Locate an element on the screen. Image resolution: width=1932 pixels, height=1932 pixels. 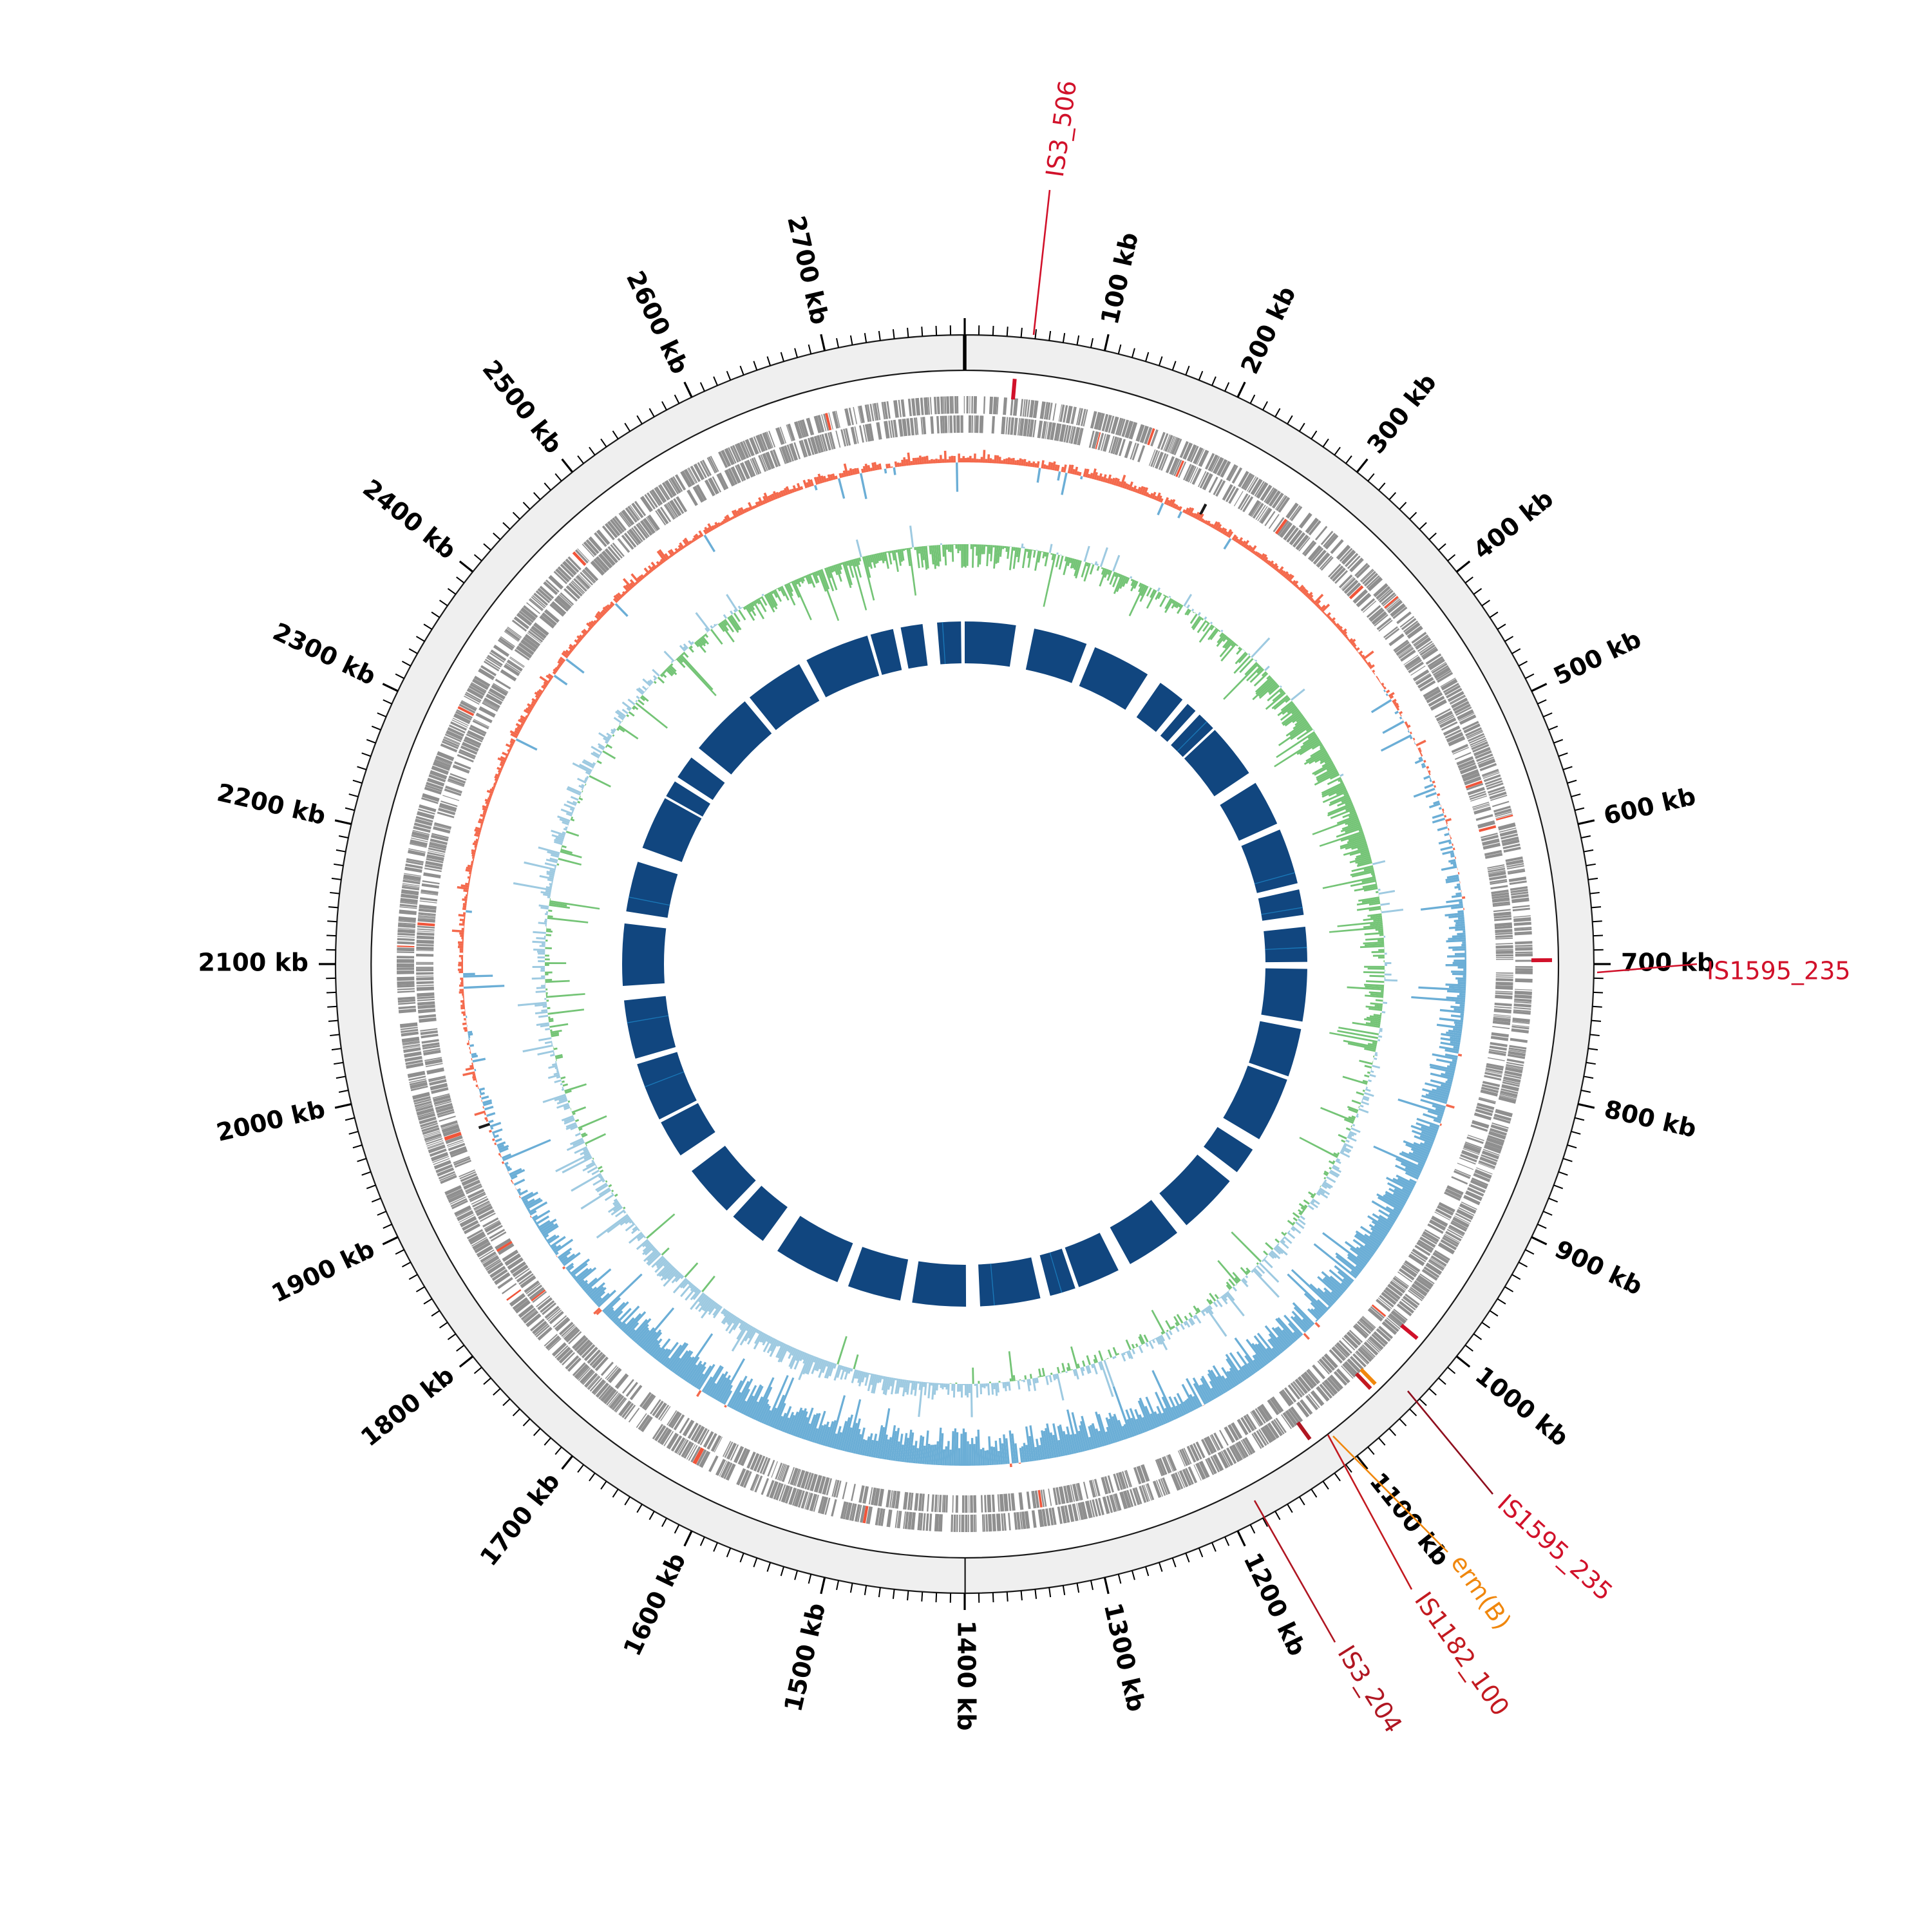
cds-feature-highlight is located at coordinates (514, 1295).